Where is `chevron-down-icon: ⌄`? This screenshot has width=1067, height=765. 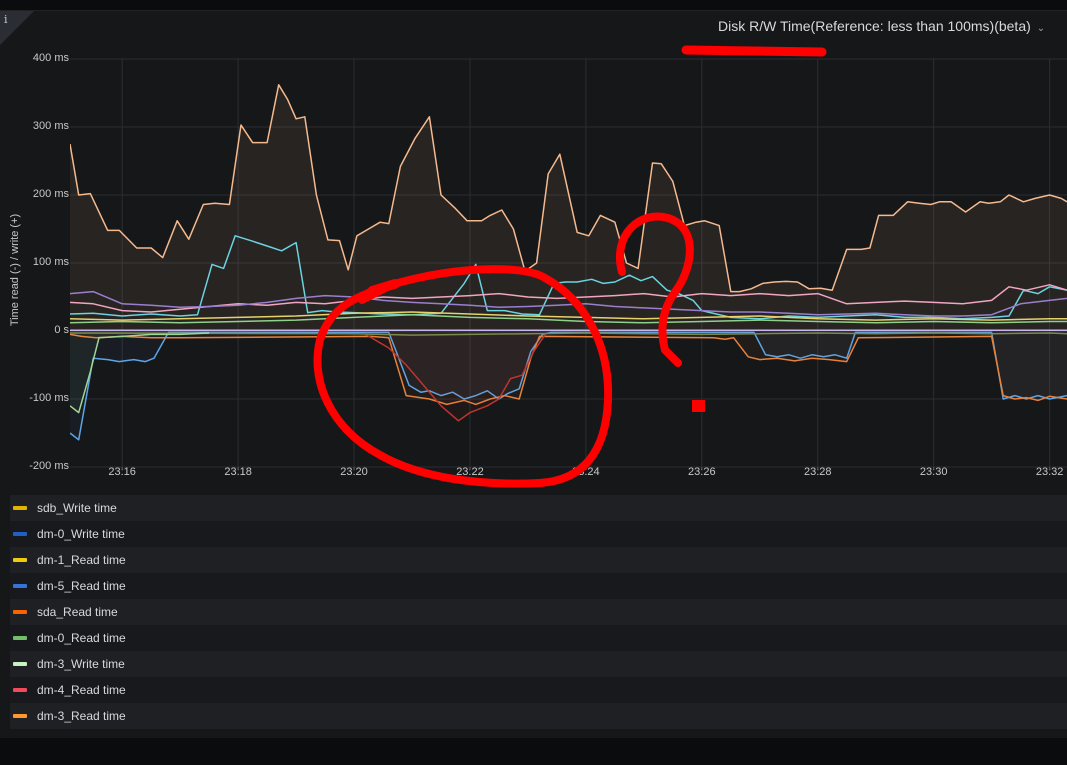 chevron-down-icon: ⌄ is located at coordinates (1041, 28).